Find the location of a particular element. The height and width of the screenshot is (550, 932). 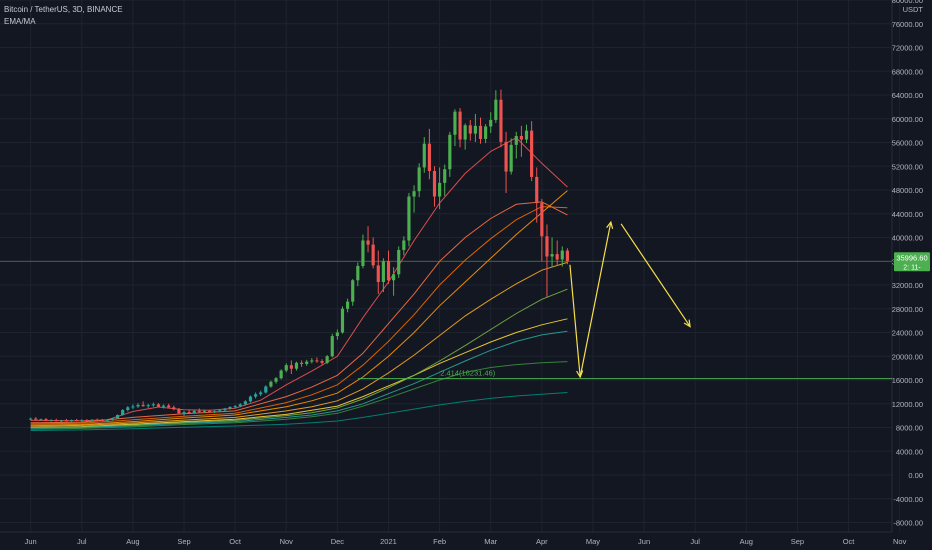

y-tick-label: 80000.00 is located at coordinates (907, 2).